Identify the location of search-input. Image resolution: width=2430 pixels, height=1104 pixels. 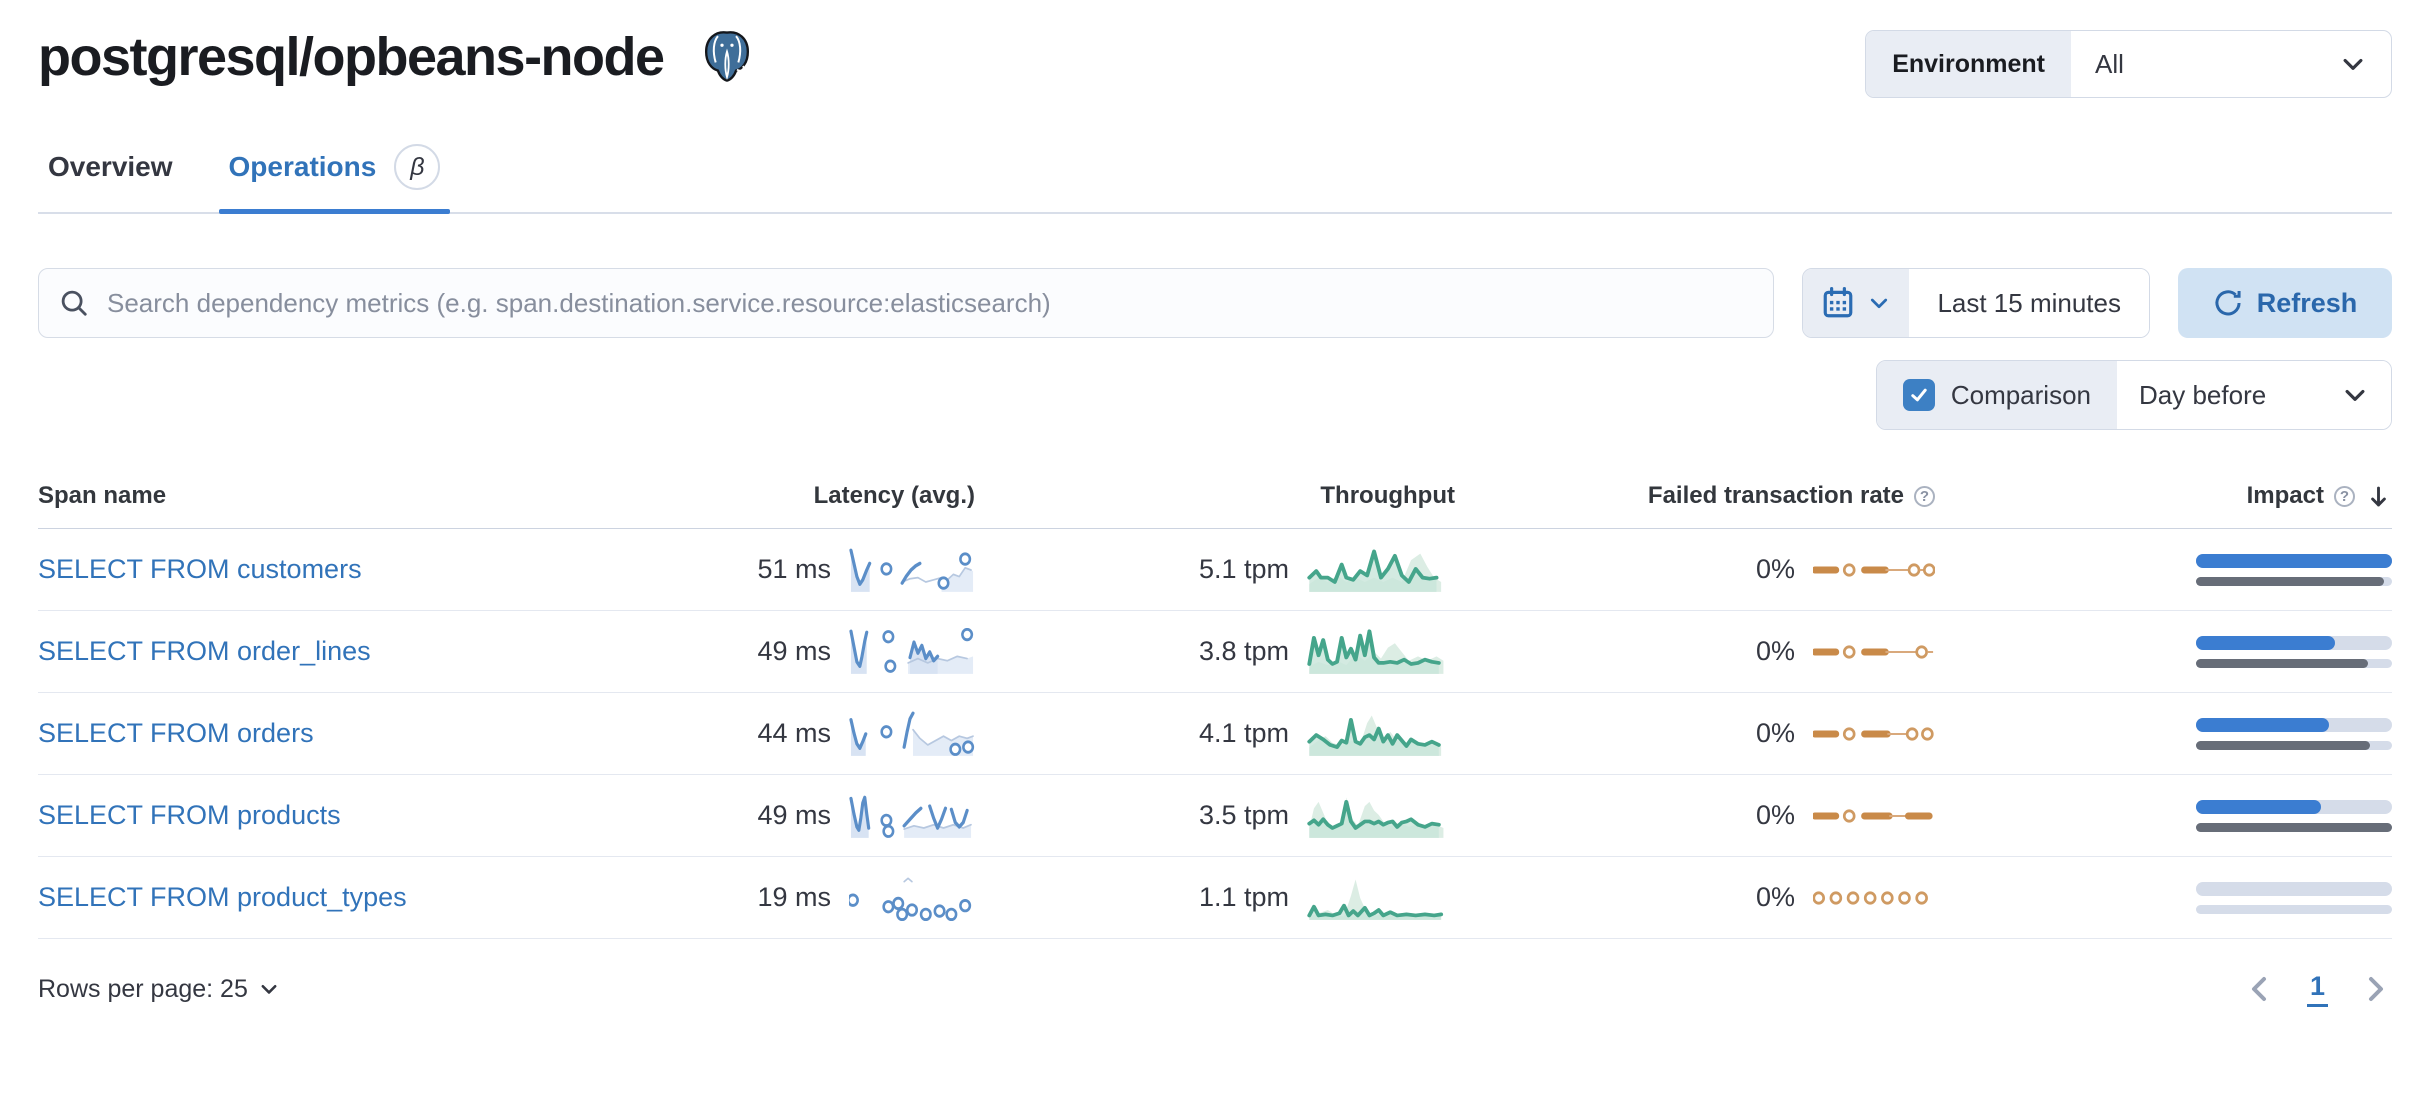
(929, 303).